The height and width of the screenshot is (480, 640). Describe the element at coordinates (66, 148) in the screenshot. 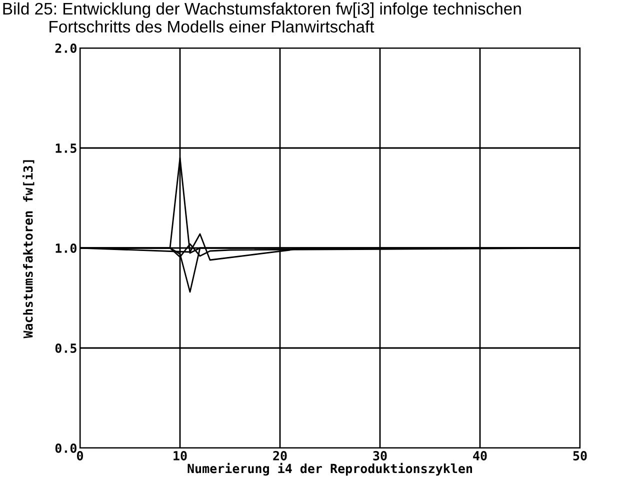

I see `y-tick-label: 1.5` at that location.